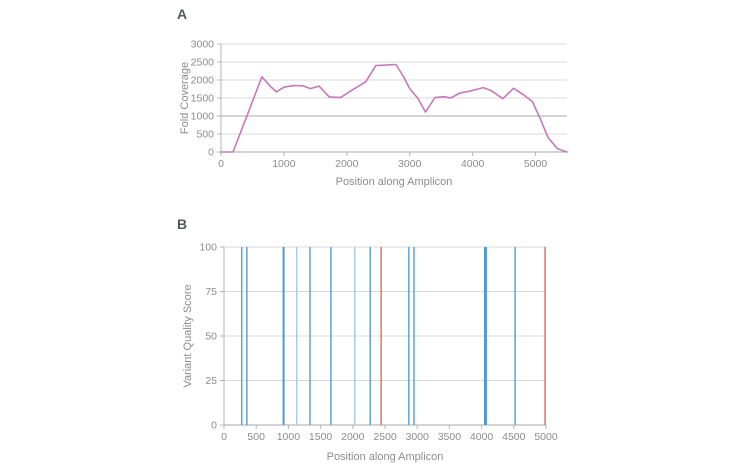  Describe the element at coordinates (211, 381) in the screenshot. I see `y-tick-label: 25` at that location.